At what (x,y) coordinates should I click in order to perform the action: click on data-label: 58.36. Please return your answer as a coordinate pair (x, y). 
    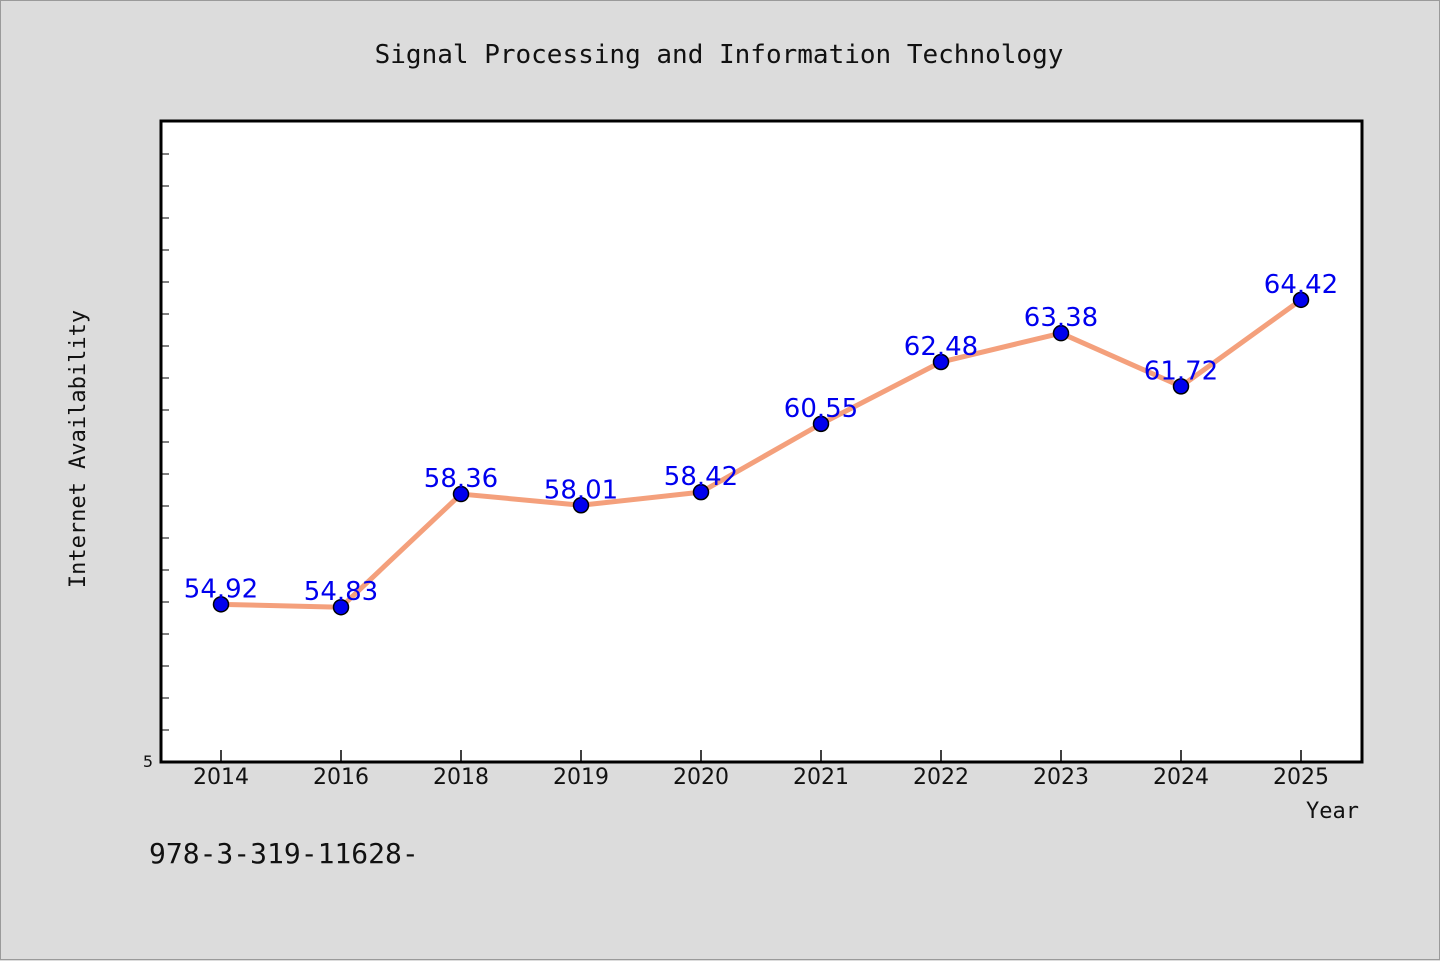
    Looking at the image, I should click on (461, 479).